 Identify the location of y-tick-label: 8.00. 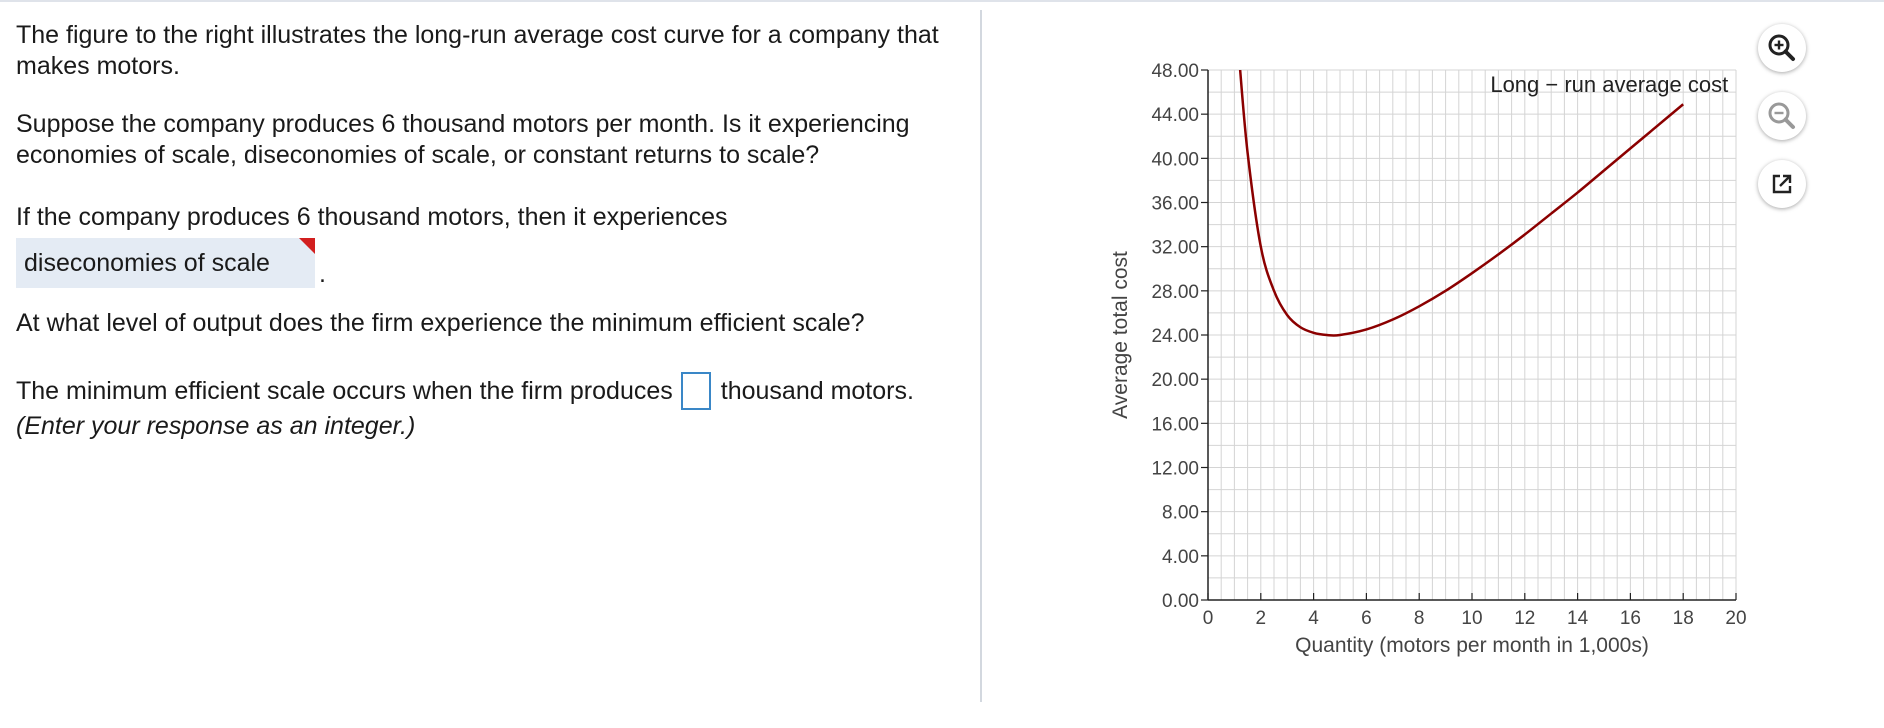
(1180, 513).